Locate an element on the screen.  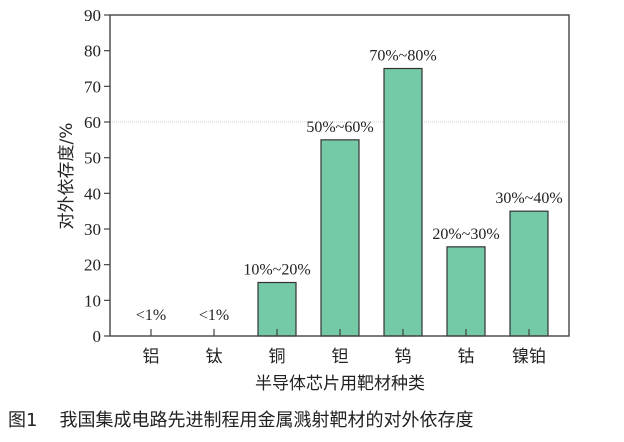
y-tick-label-50: 50 is located at coordinates (92, 158).